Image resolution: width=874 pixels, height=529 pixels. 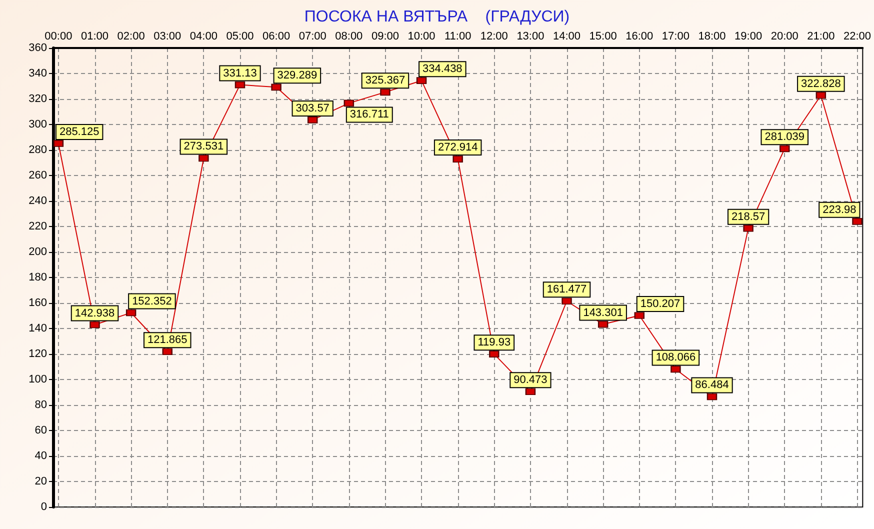 What do you see at coordinates (40, 430) in the screenshot?
I see `y-tick-label: 60` at bounding box center [40, 430].